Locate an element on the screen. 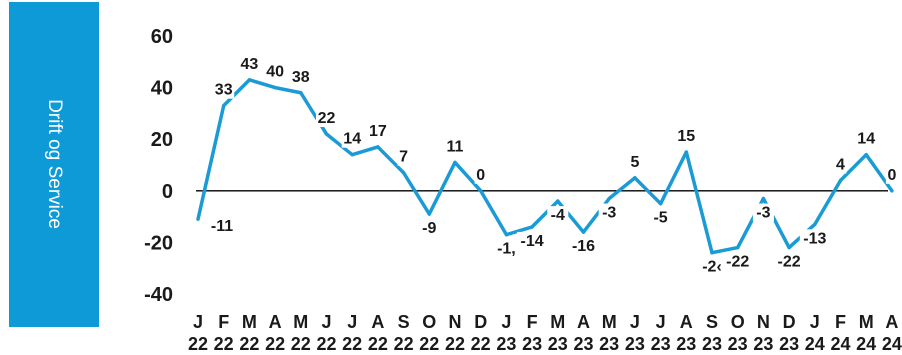  data-label: -2‹ is located at coordinates (712, 267).